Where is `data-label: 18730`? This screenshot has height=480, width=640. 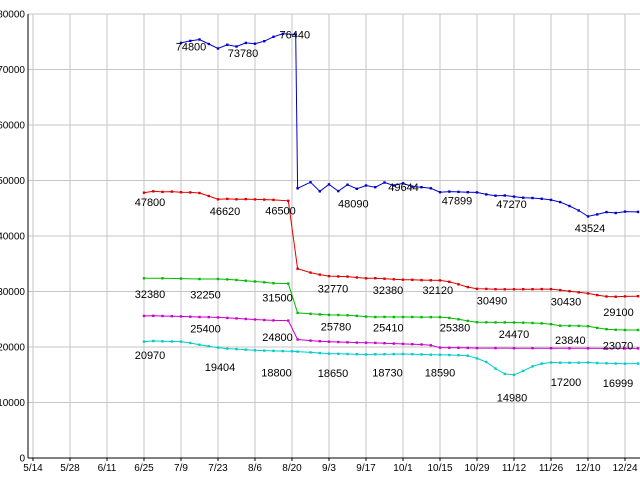
data-label: 18730 is located at coordinates (387, 374).